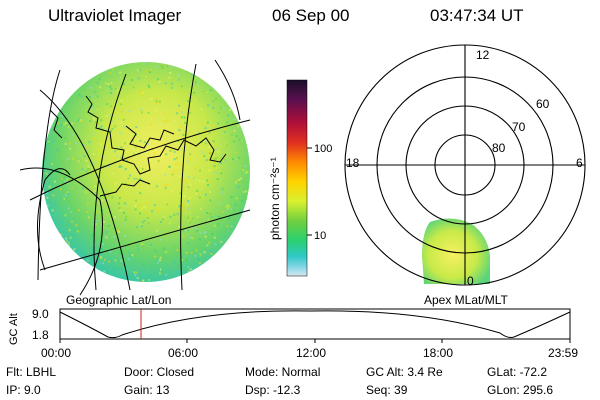 The width and height of the screenshot is (600, 400). Describe the element at coordinates (404, 372) in the screenshot. I see `gc-alt-label: GC Alt: 3.4 Re` at that location.